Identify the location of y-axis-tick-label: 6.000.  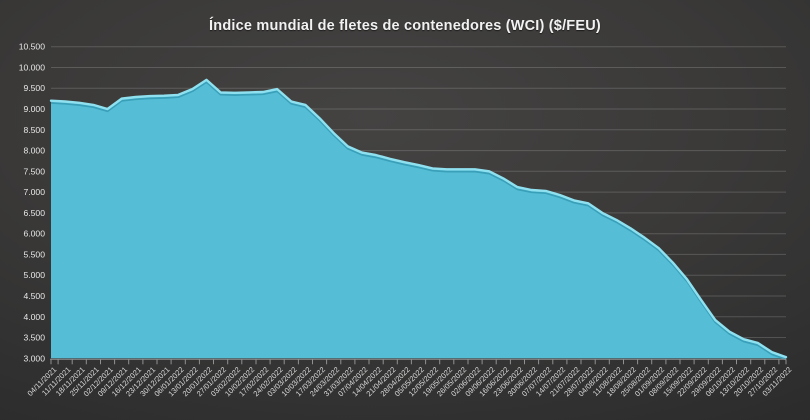
(34, 234).